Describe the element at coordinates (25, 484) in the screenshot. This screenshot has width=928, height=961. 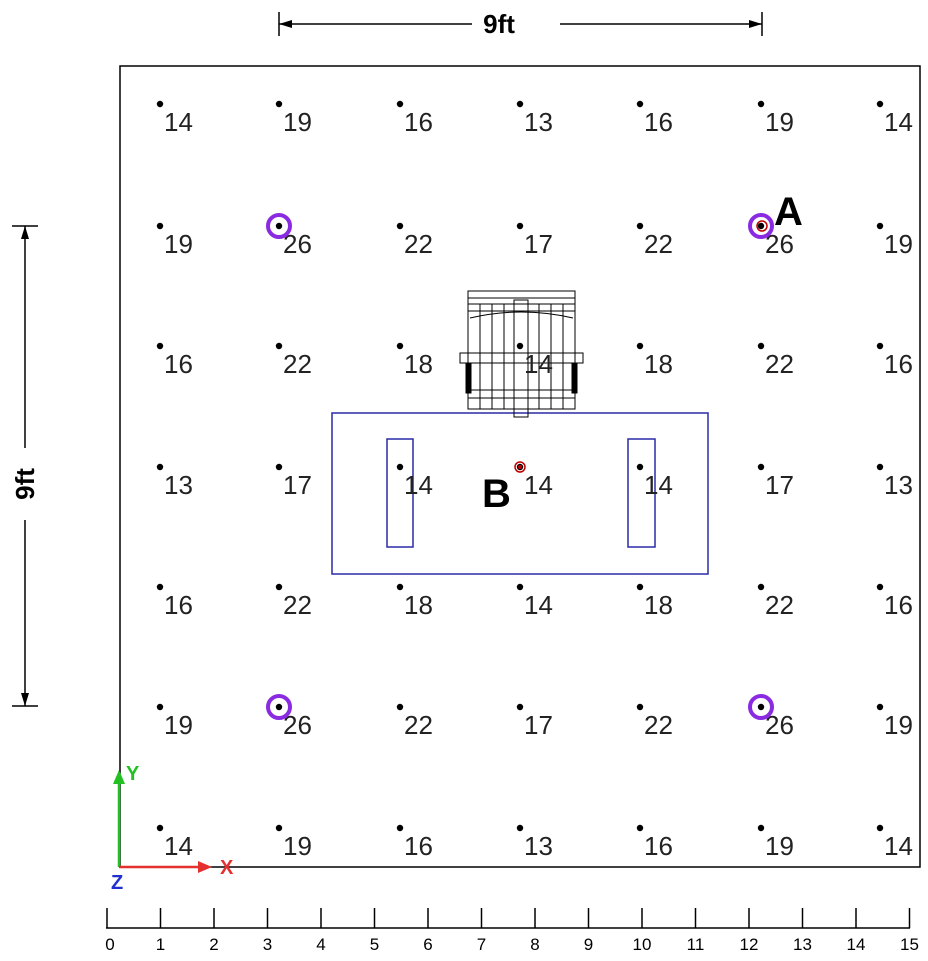
I see `height-dimension-label: 9ft` at that location.